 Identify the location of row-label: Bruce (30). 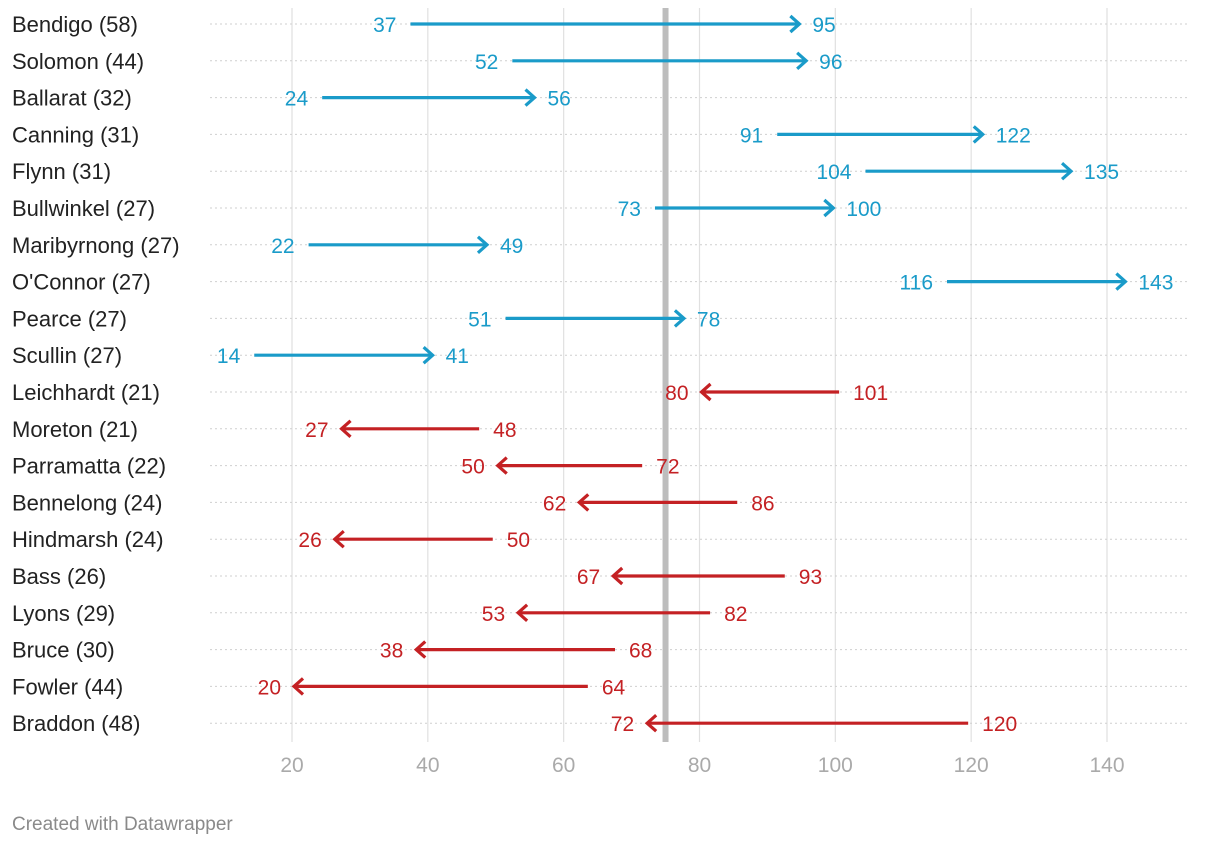
(63, 650).